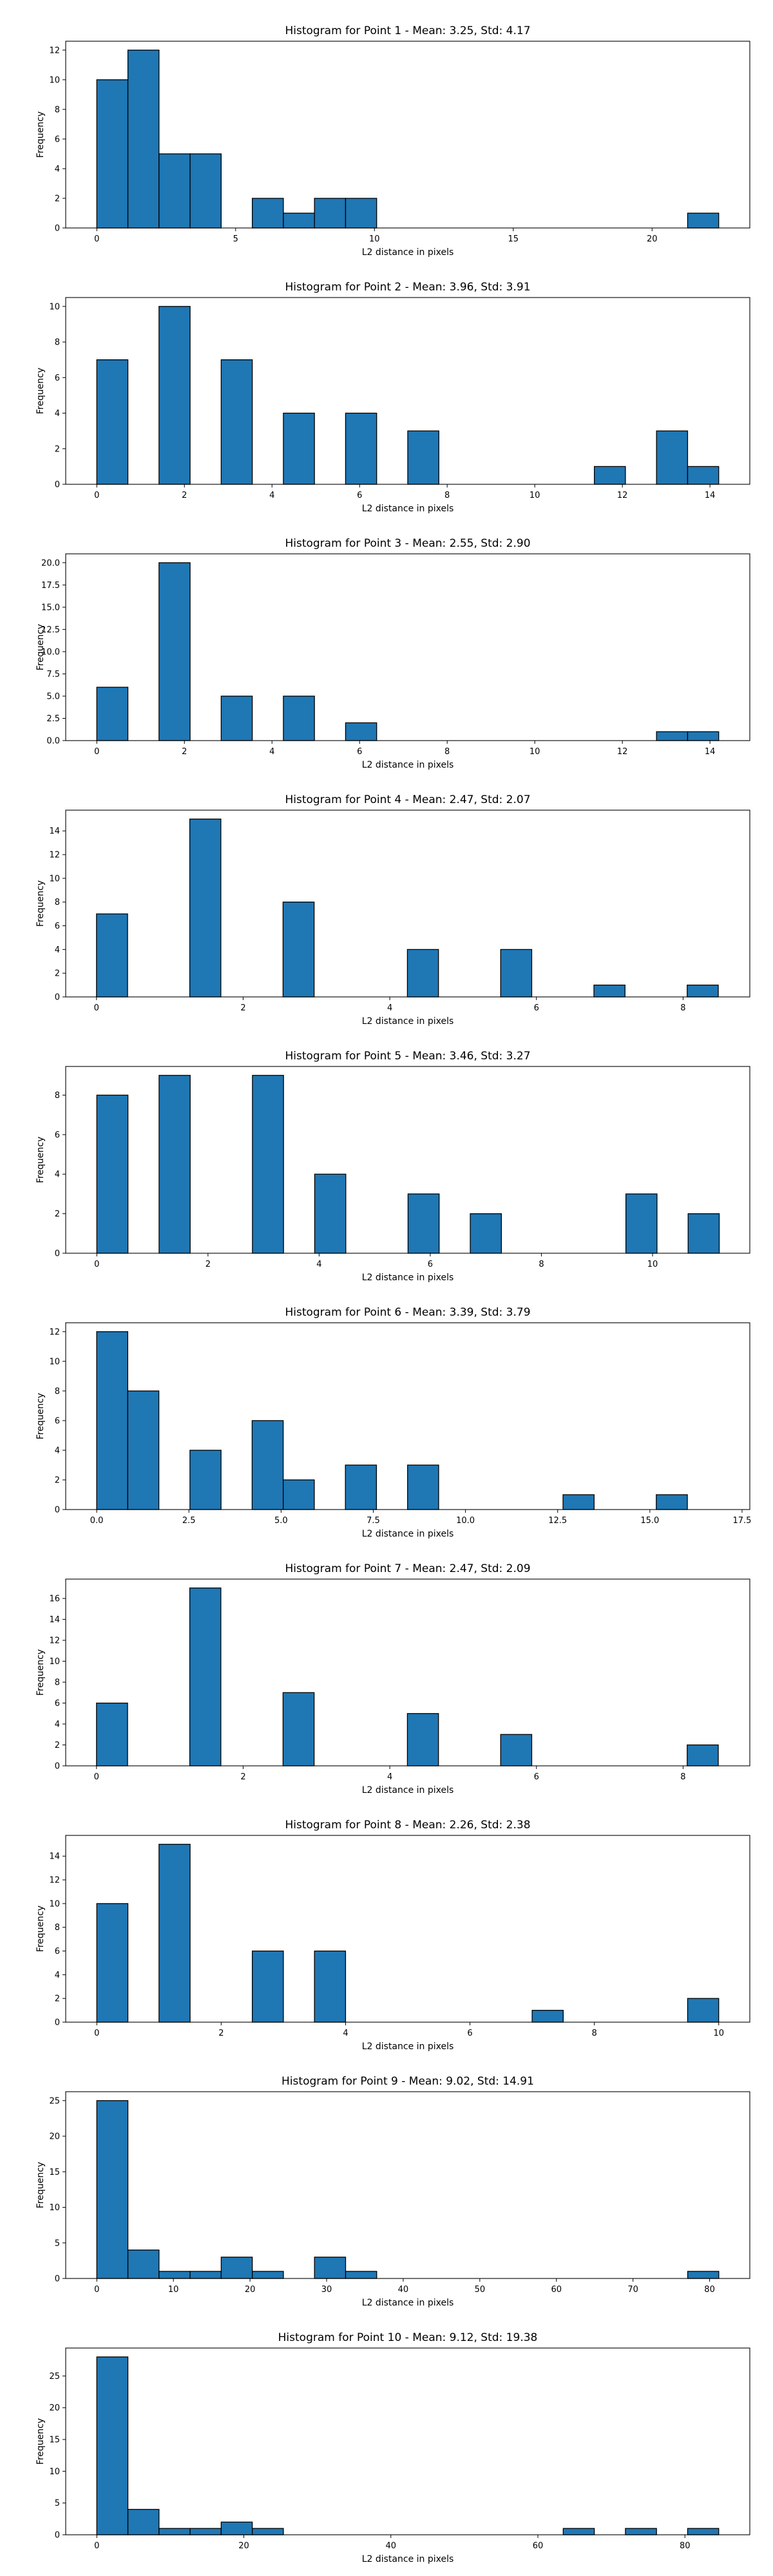 The image size is (773, 2576). I want to click on x-tick-label: 10.0, so click(466, 1521).